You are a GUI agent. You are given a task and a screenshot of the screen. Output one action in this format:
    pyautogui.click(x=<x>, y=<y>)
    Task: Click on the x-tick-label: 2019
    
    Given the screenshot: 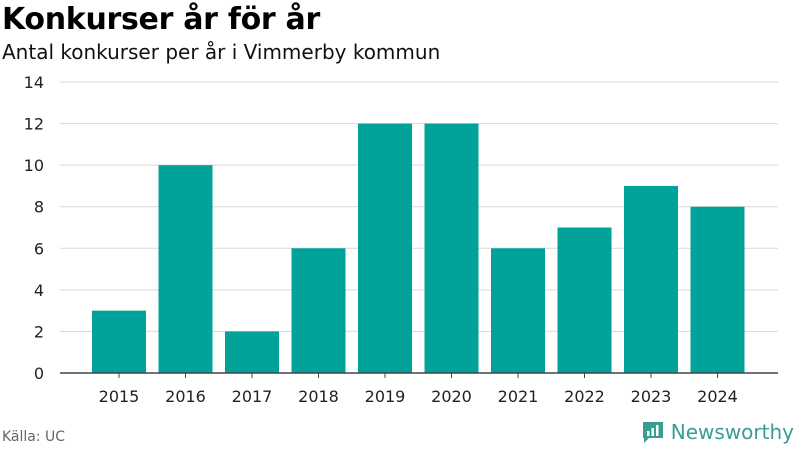 What is the action you would take?
    pyautogui.click(x=385, y=396)
    